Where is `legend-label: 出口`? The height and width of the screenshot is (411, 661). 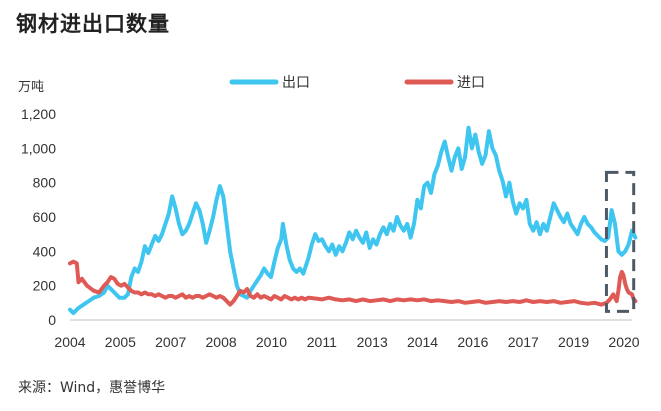 legend-label: 出口 is located at coordinates (296, 83).